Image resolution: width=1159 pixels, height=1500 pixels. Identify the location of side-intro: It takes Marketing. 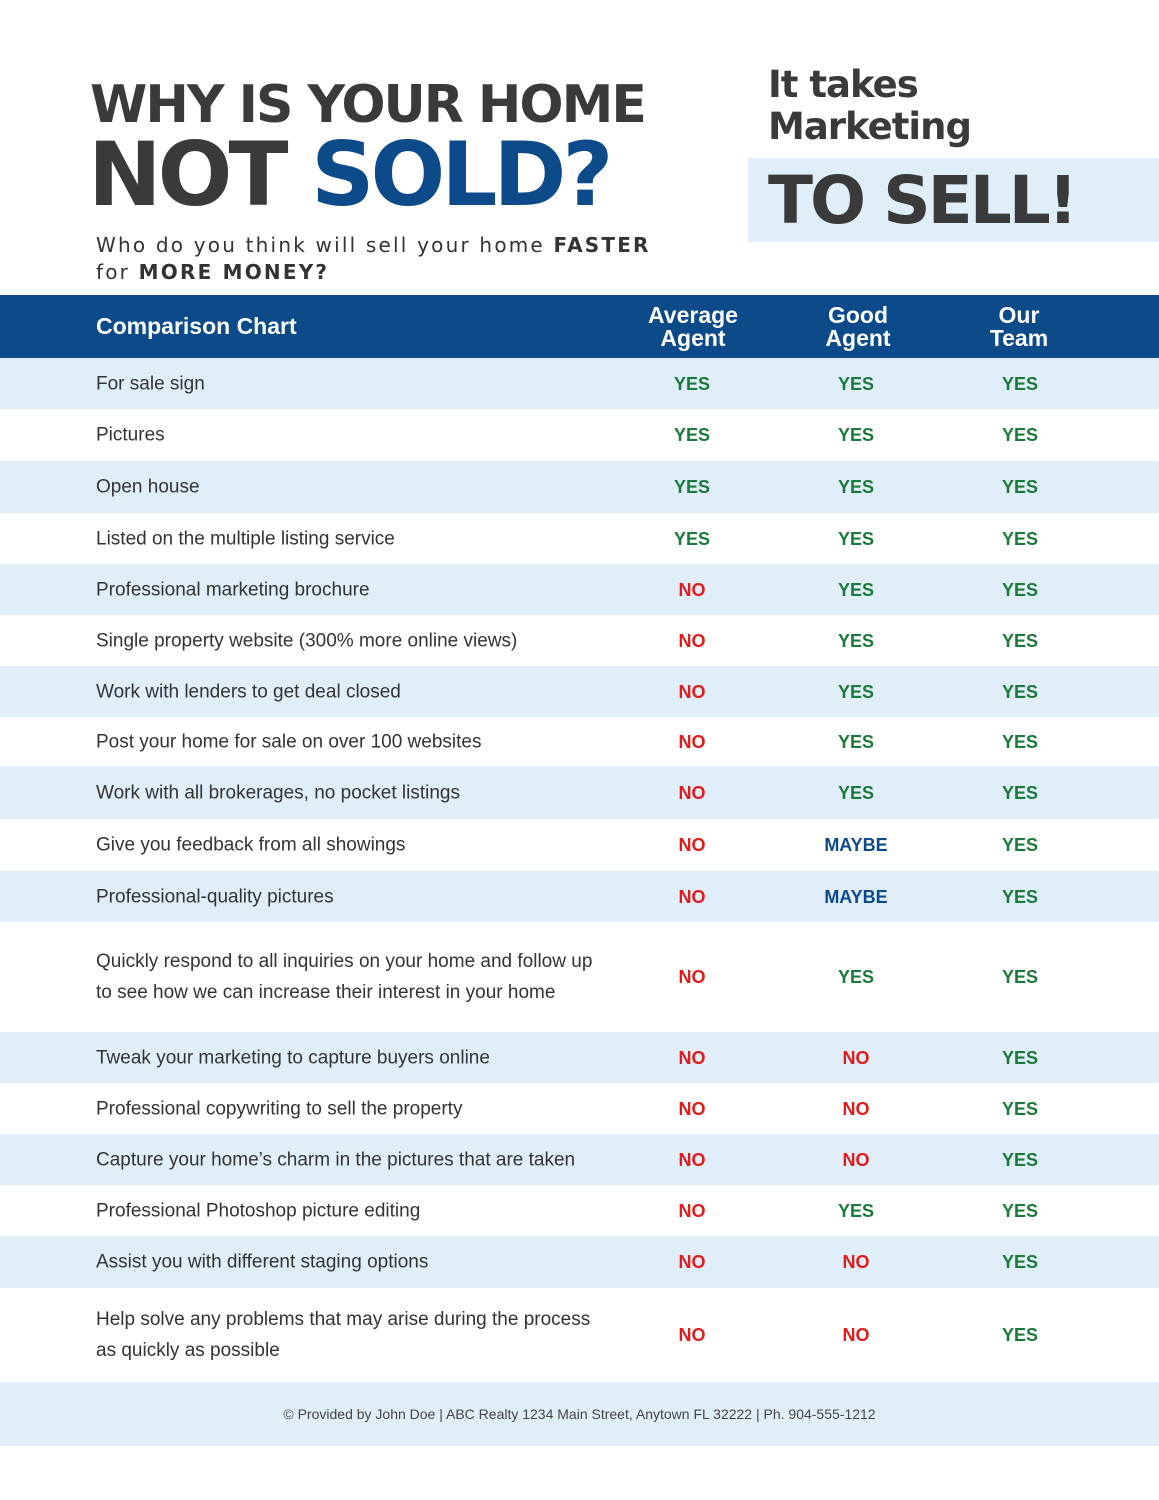
(870, 106).